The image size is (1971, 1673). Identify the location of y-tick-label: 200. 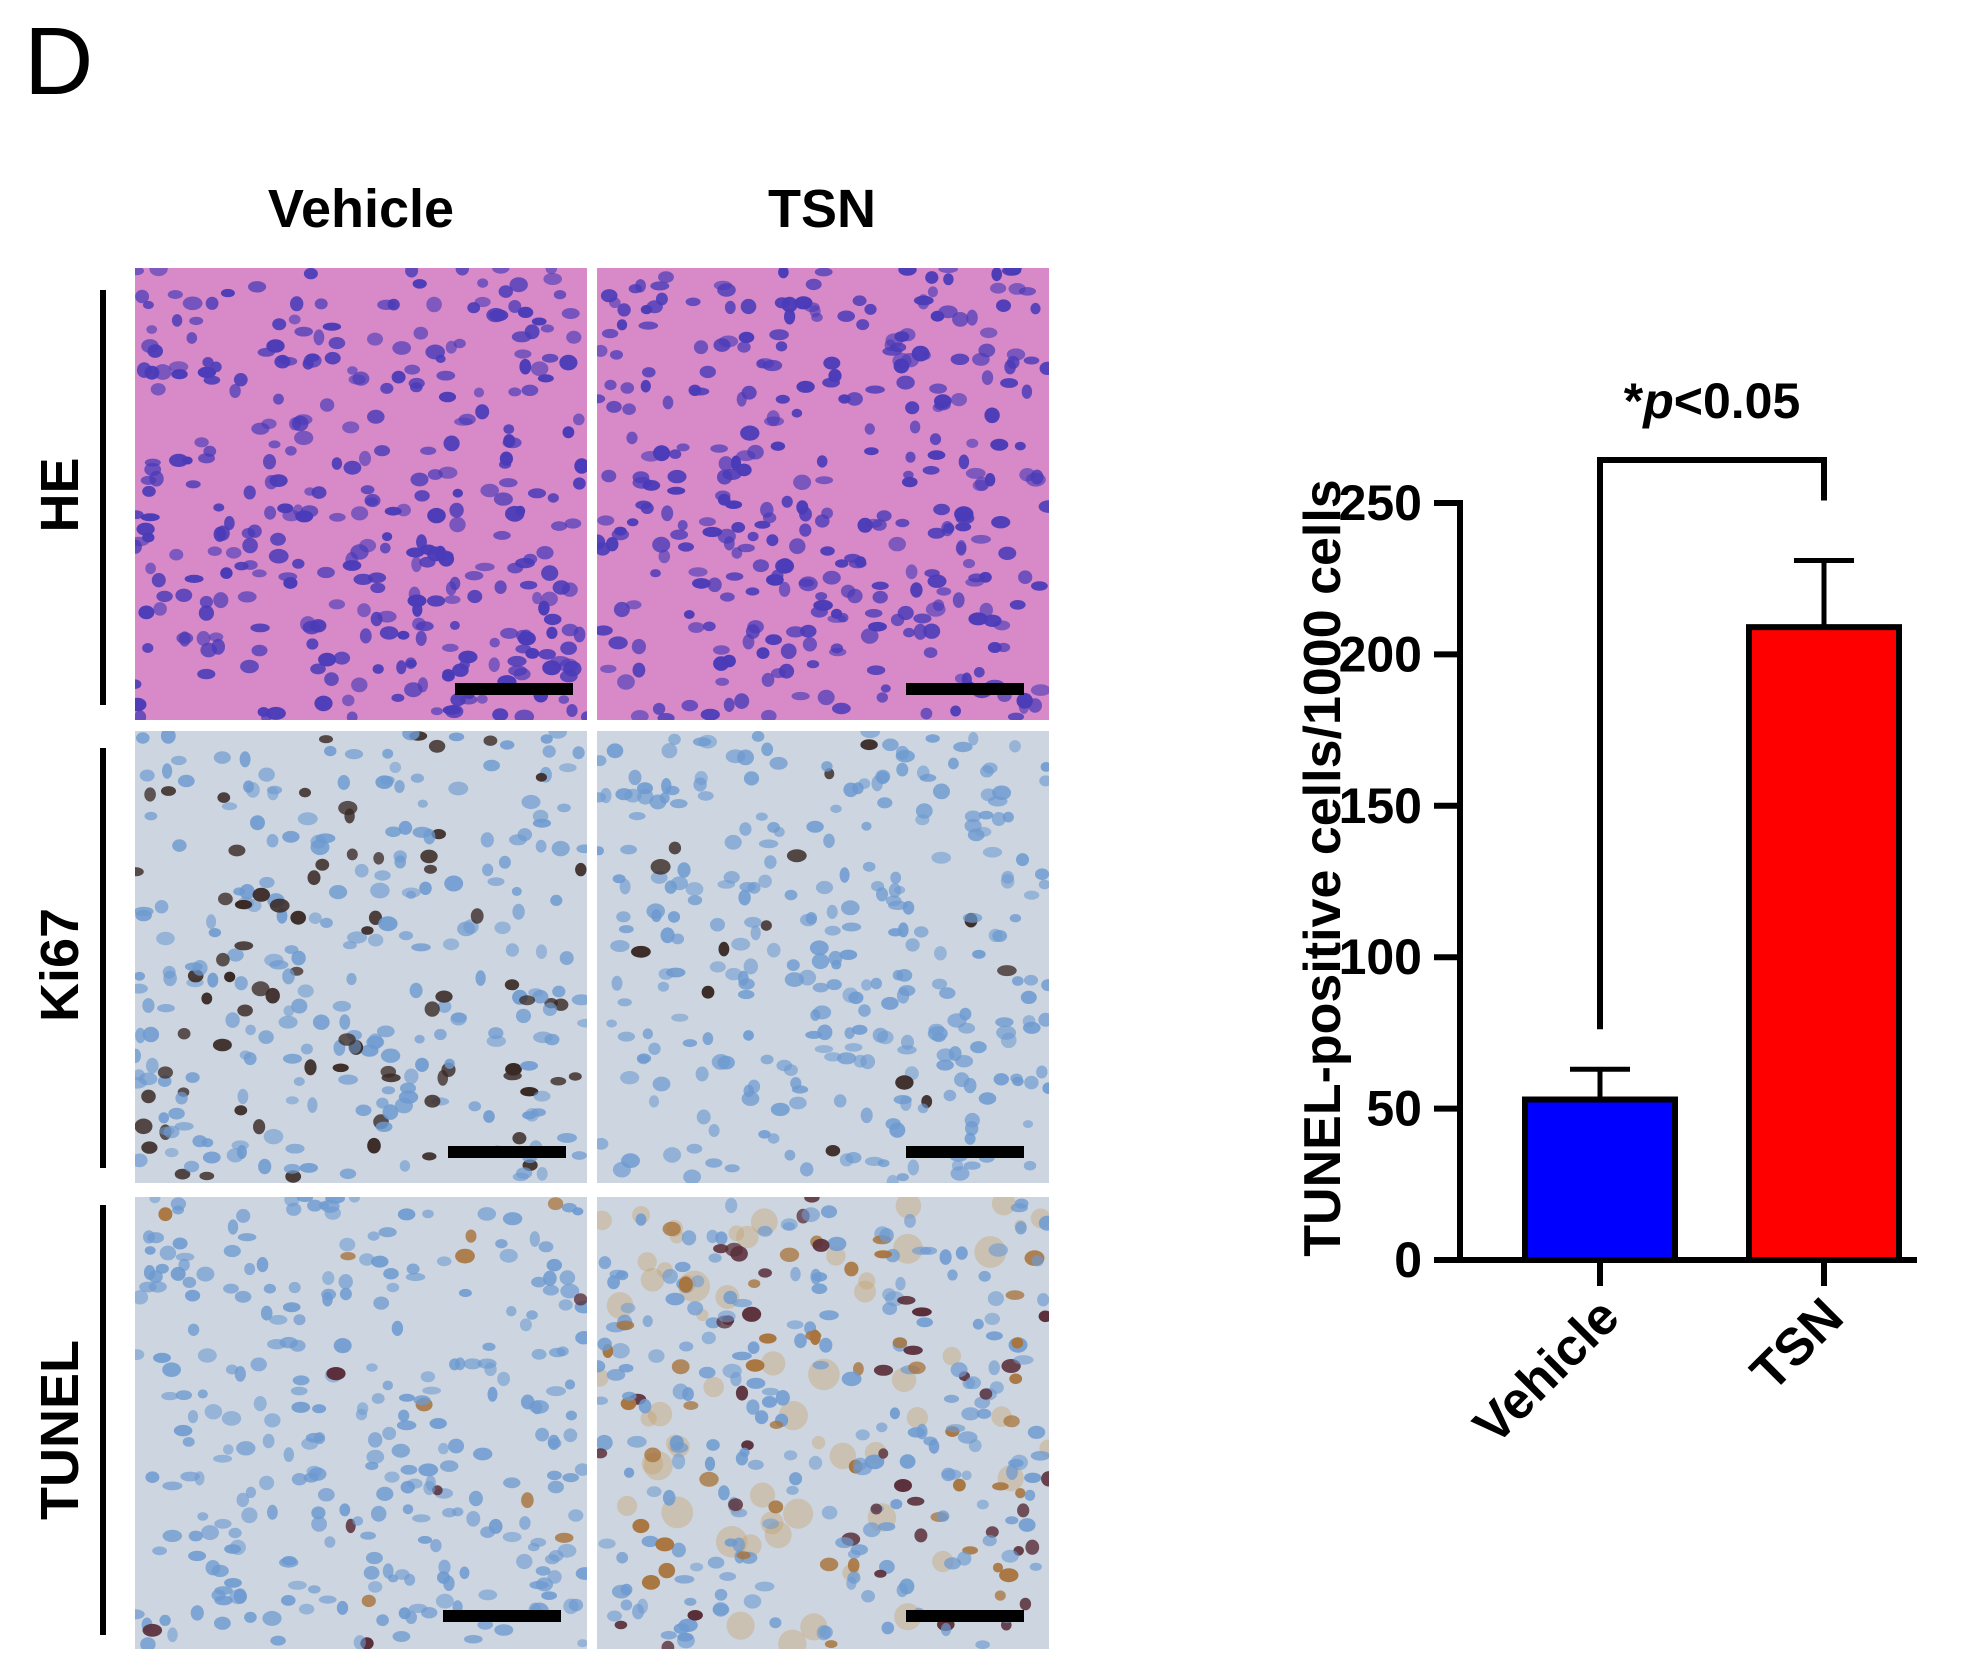
(1380, 654).